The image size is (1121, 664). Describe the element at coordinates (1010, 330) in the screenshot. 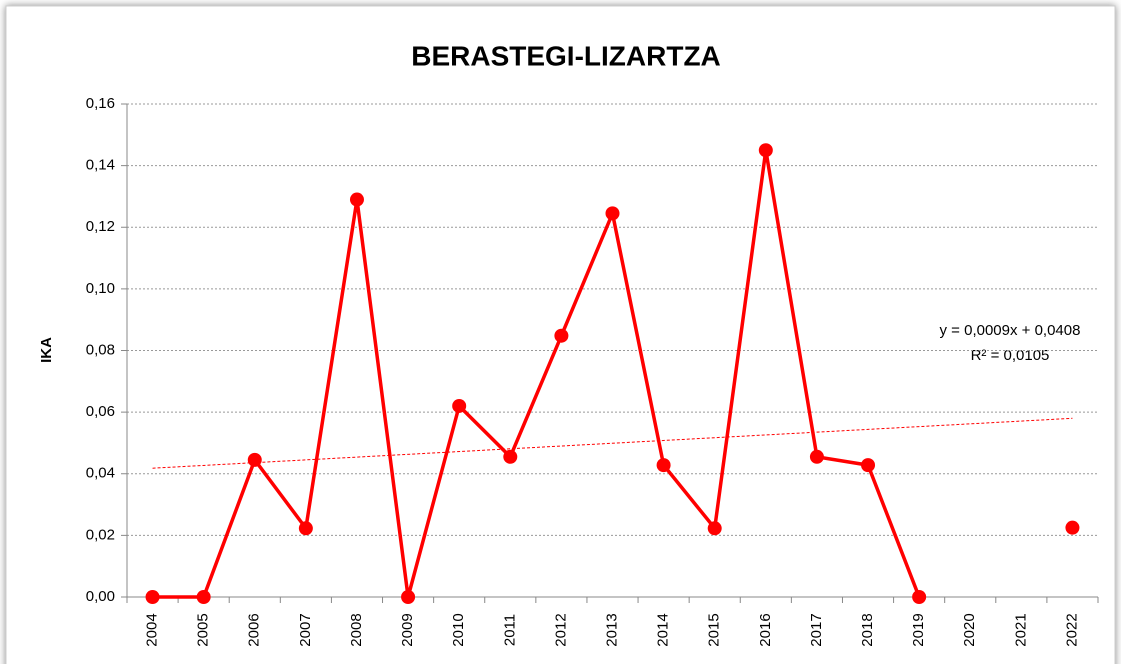

I see `trend-equation: y = 0,0009x + 0,0408` at that location.